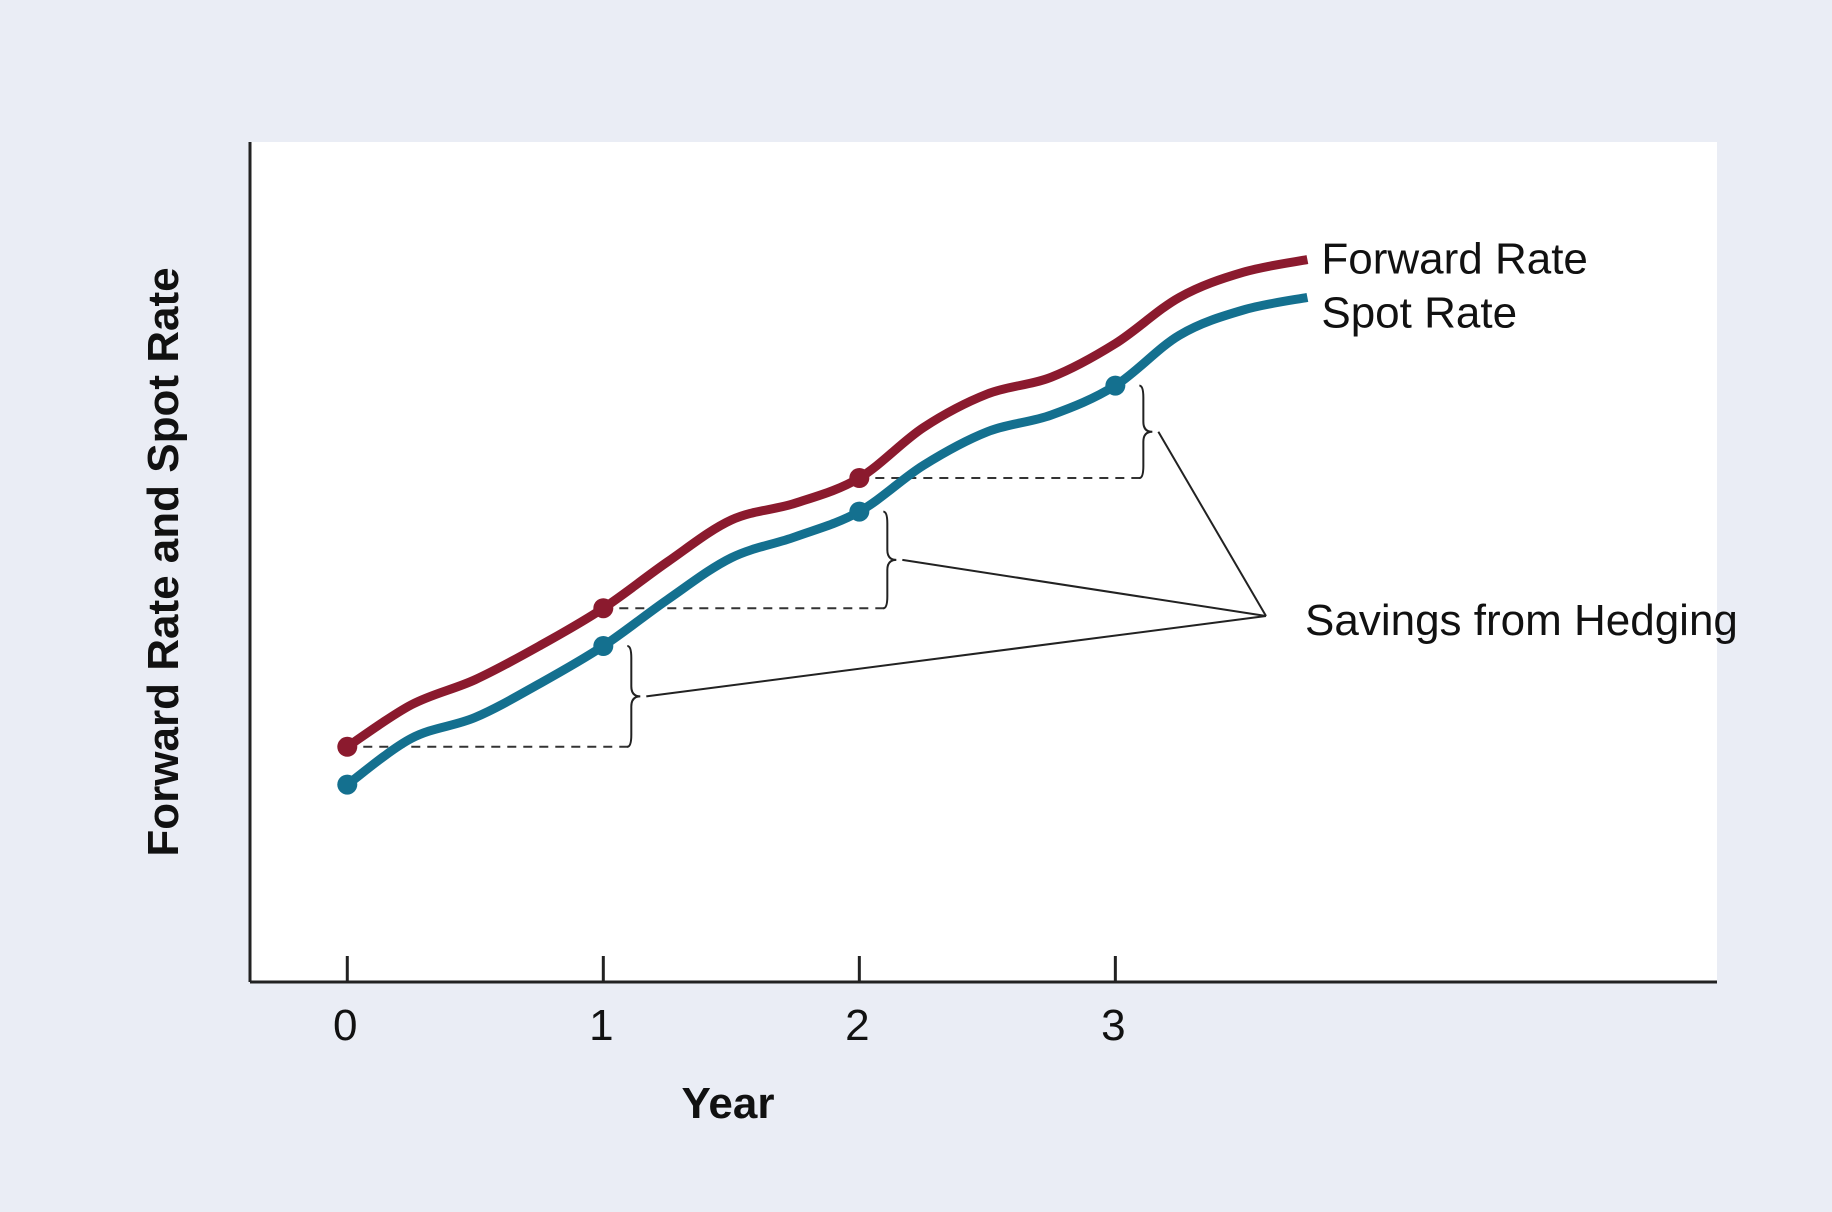 The image size is (1832, 1212). What do you see at coordinates (1521, 620) in the screenshot?
I see `annotation-label: Savings from Hedging` at bounding box center [1521, 620].